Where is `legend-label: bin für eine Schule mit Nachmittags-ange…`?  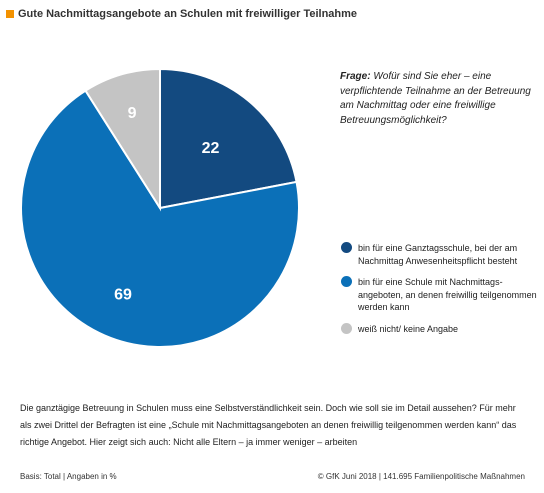 legend-label: bin für eine Schule mit Nachmittags-ange… is located at coordinates (447, 294).